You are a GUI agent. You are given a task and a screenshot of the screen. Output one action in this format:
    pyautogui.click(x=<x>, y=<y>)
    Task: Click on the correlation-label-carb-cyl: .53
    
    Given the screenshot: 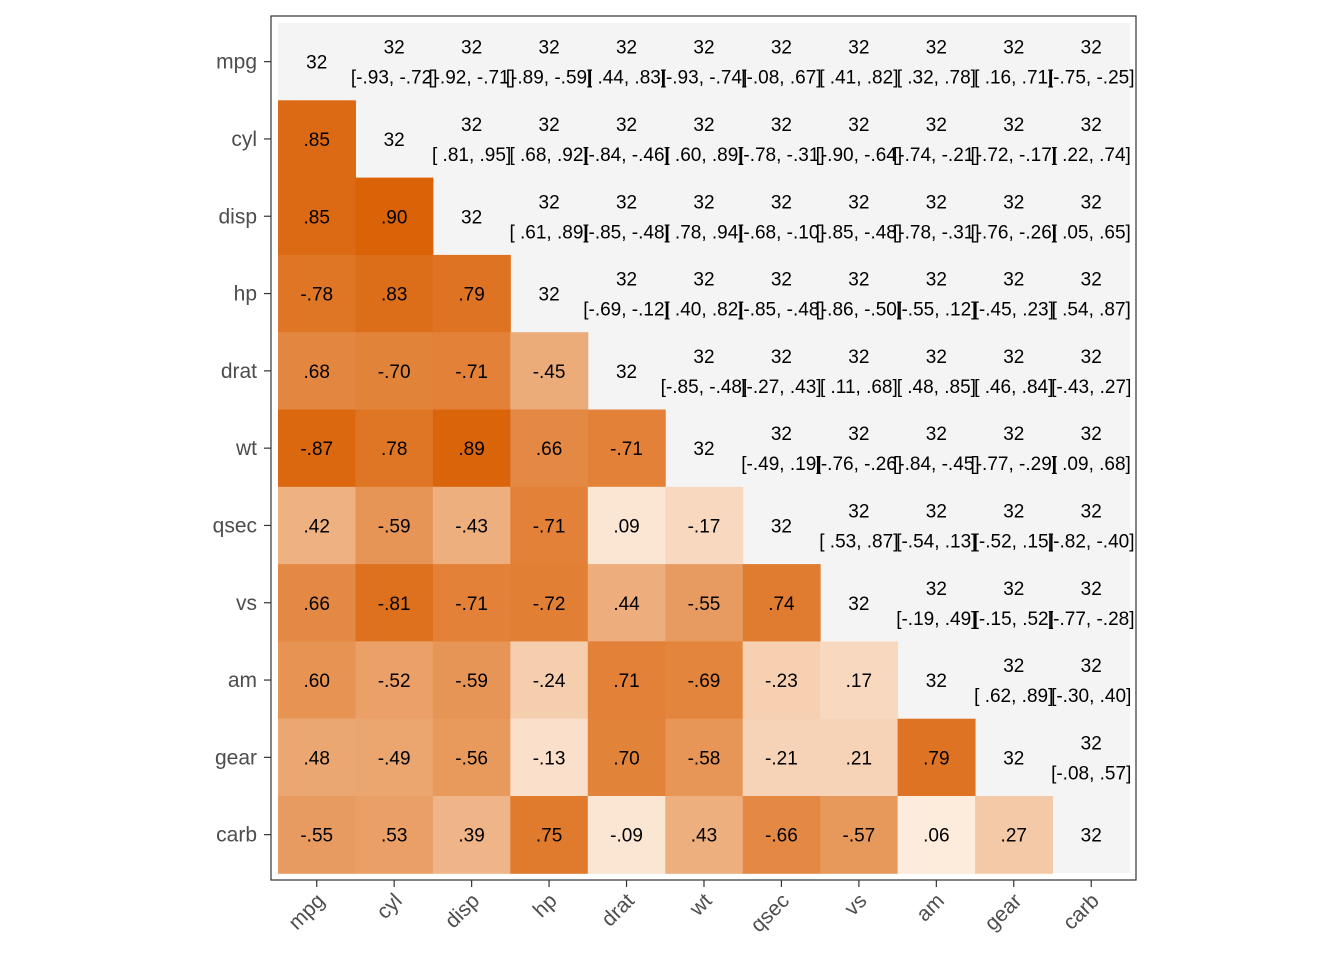 What is the action you would take?
    pyautogui.click(x=394, y=836)
    